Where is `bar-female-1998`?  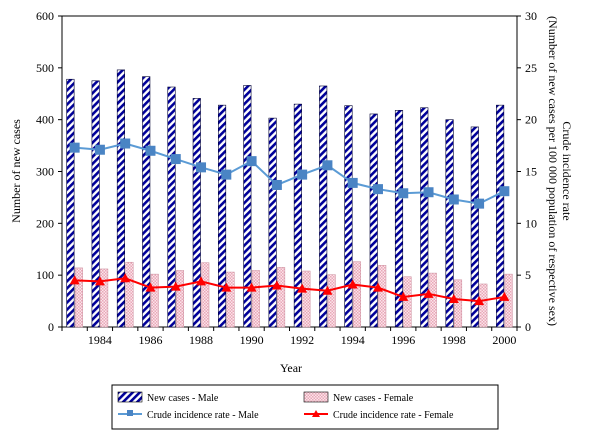 bar-female-1998 is located at coordinates (458, 303).